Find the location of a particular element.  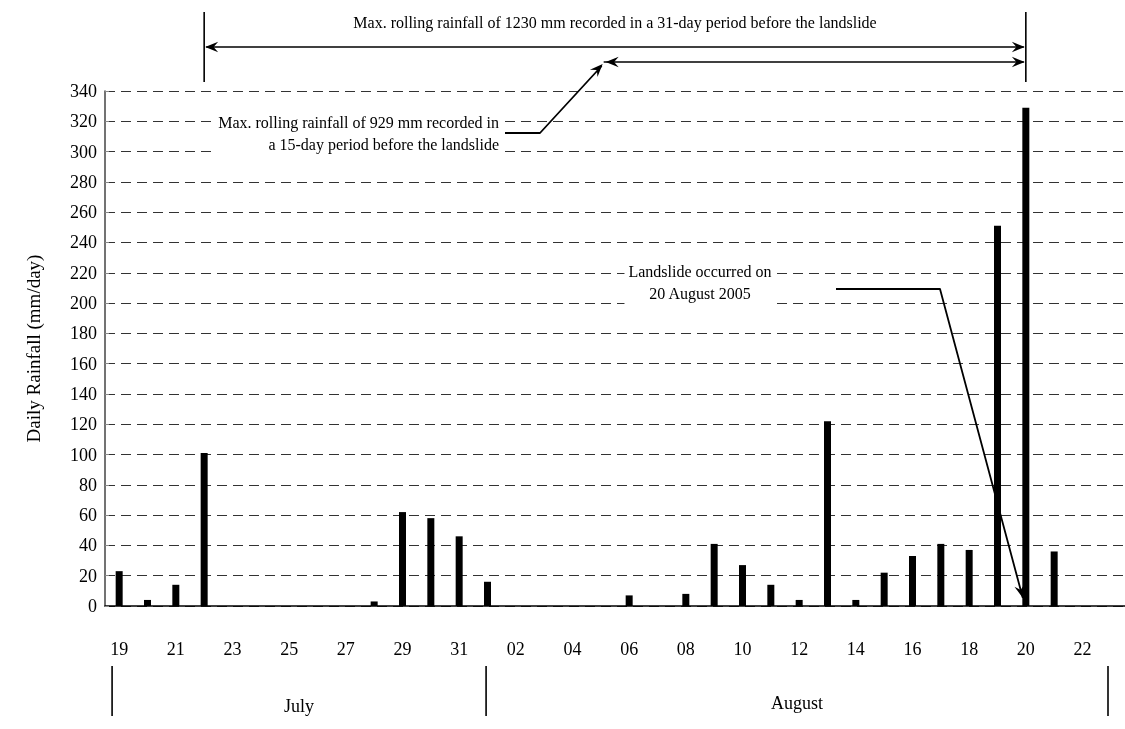

x-tick-label: 22 is located at coordinates (1082, 649).